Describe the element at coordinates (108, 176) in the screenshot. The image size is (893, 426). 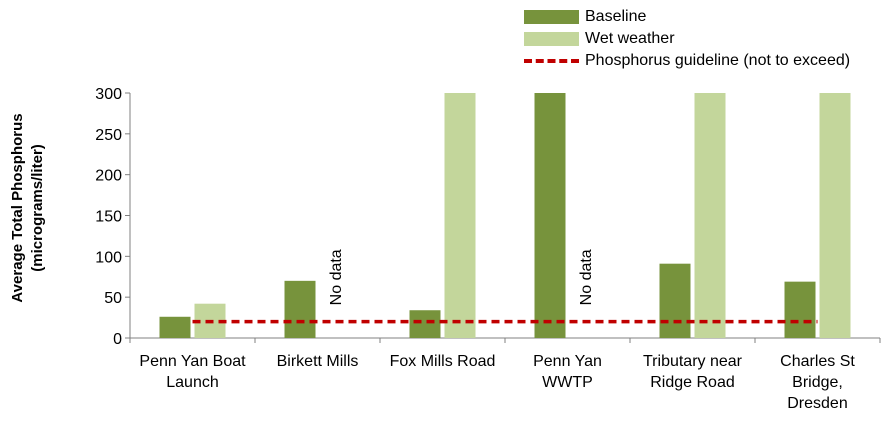
I see `y-tick-label: 200` at that location.